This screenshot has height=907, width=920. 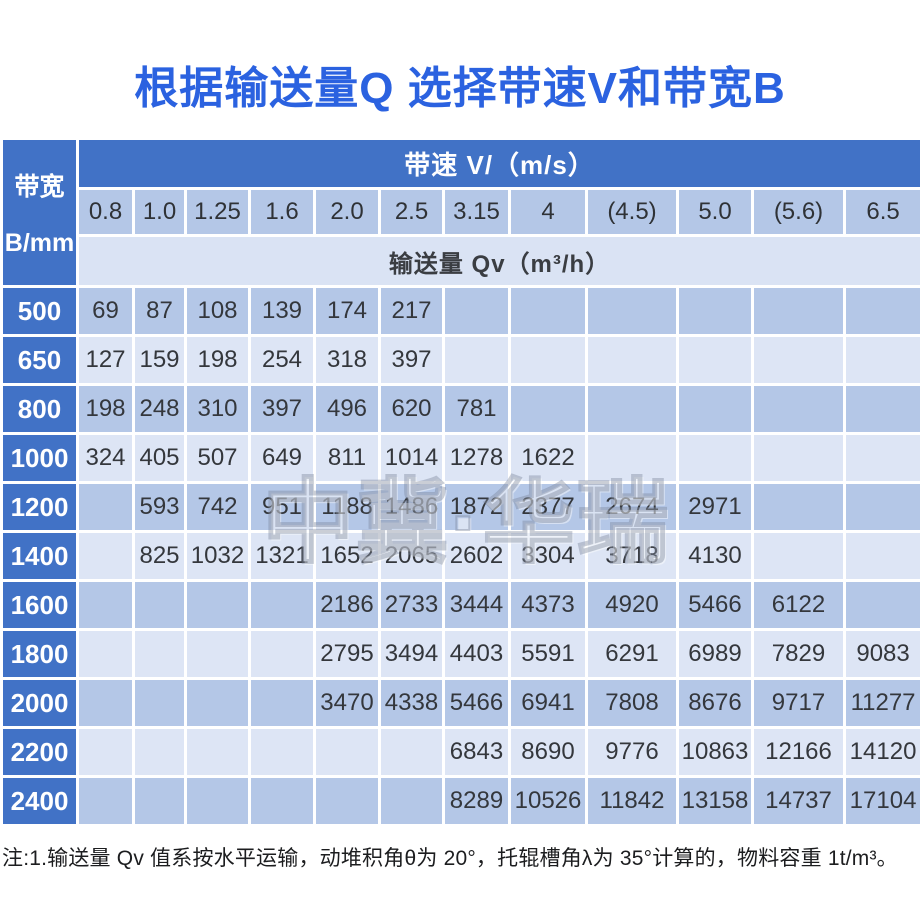 What do you see at coordinates (217, 507) in the screenshot?
I see `qv-value-cell: 742` at bounding box center [217, 507].